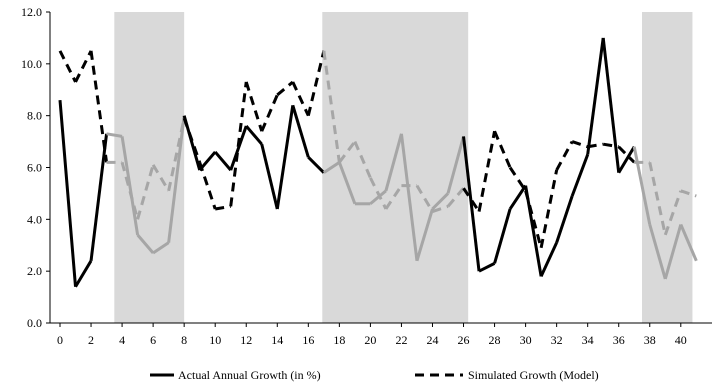 The width and height of the screenshot is (712, 387). What do you see at coordinates (31, 12) in the screenshot?
I see `y-tick-label: 12.0` at bounding box center [31, 12].